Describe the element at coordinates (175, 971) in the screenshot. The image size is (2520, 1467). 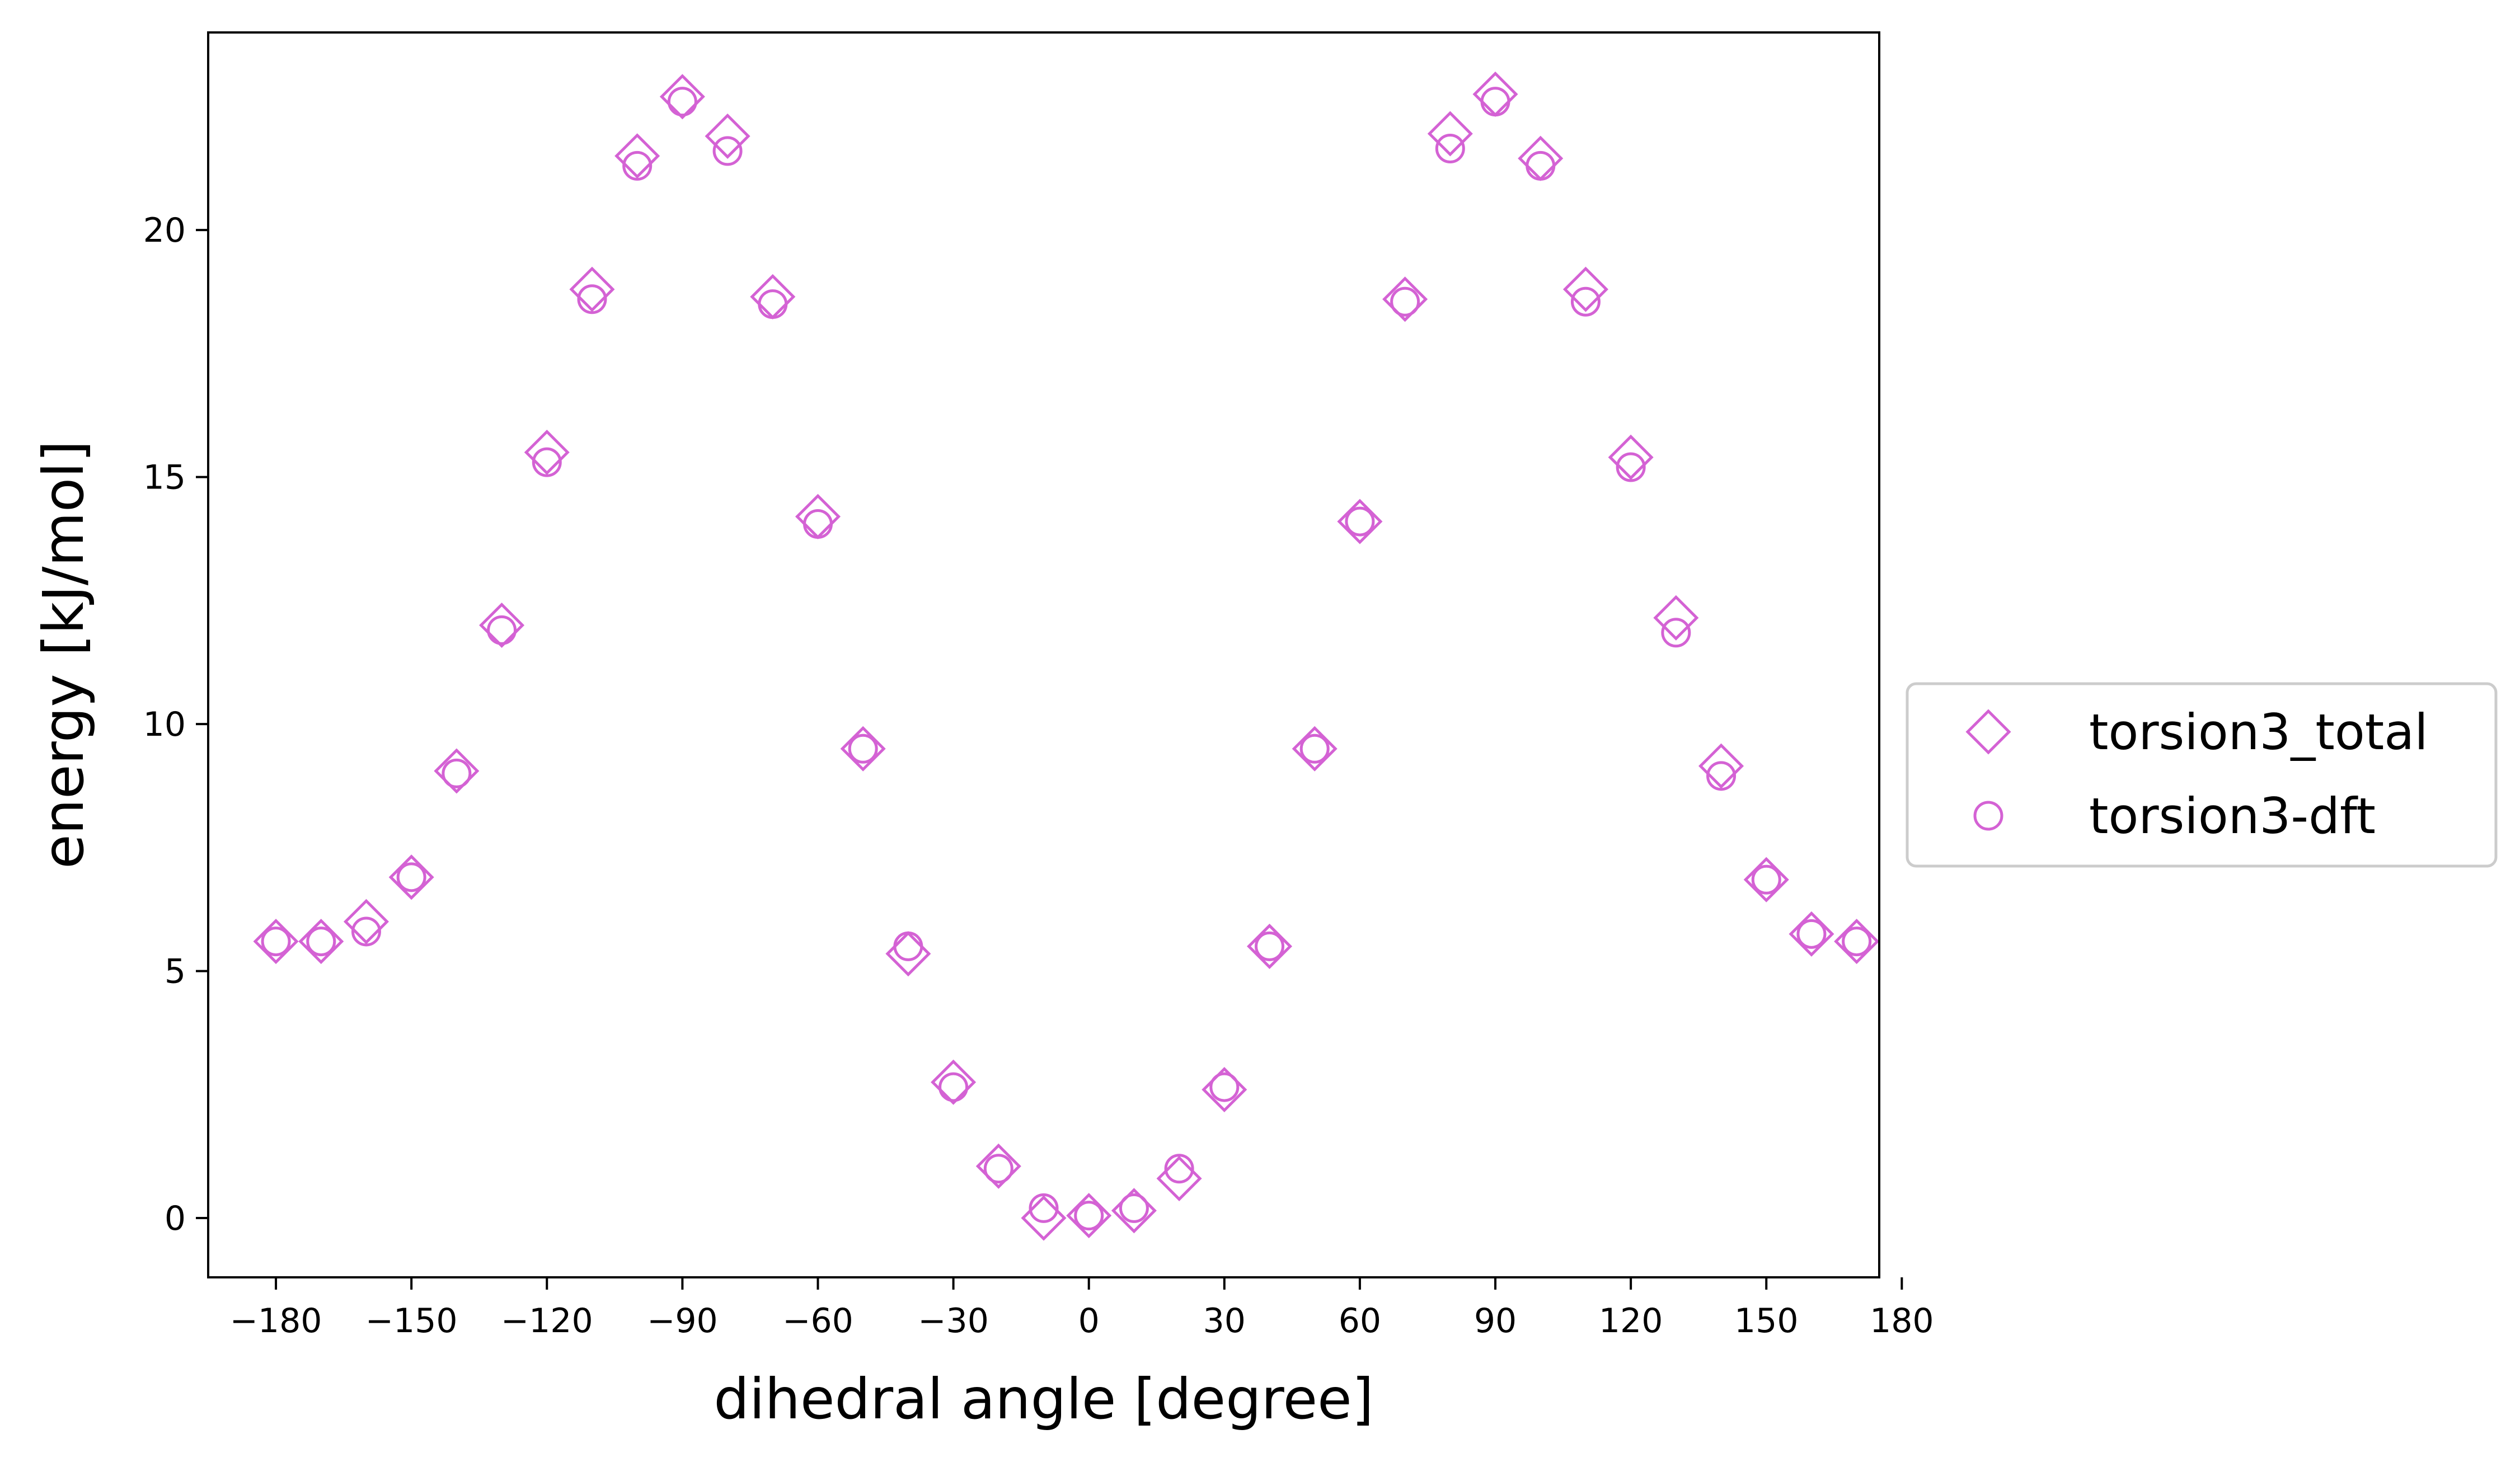
I see `y-tick-label: 5` at that location.